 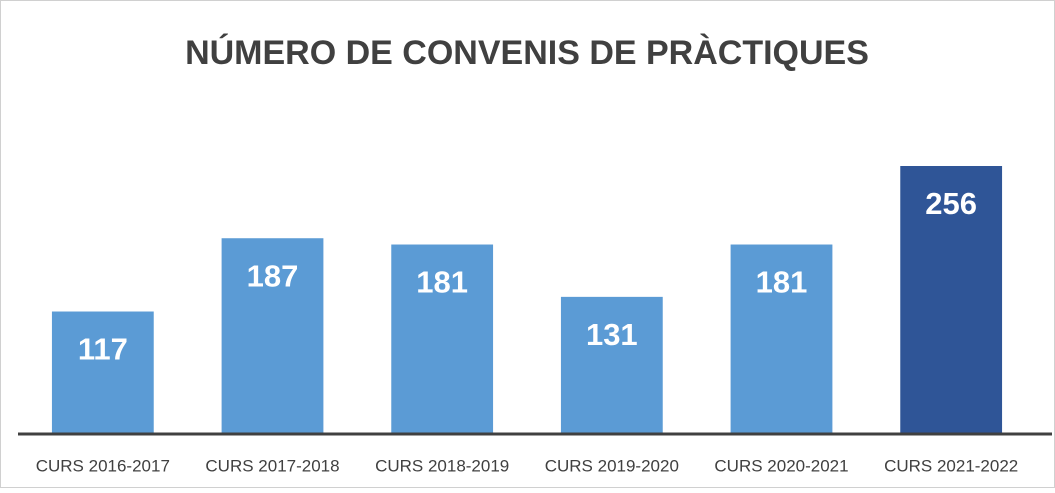 I want to click on x-tick-label: CURS 2018-2019, so click(x=442, y=465).